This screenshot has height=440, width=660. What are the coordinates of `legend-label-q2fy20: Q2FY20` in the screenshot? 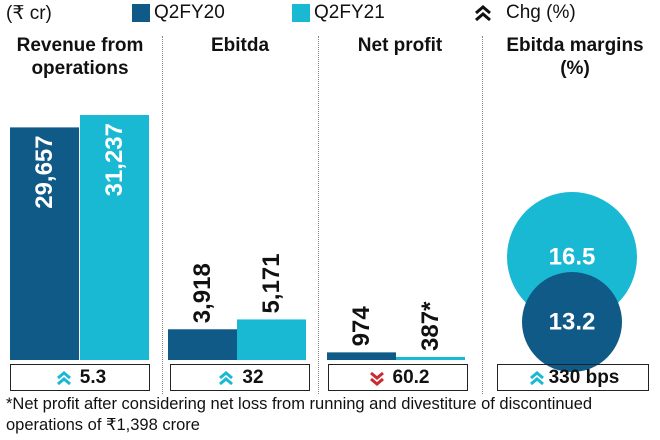 It's located at (189, 12).